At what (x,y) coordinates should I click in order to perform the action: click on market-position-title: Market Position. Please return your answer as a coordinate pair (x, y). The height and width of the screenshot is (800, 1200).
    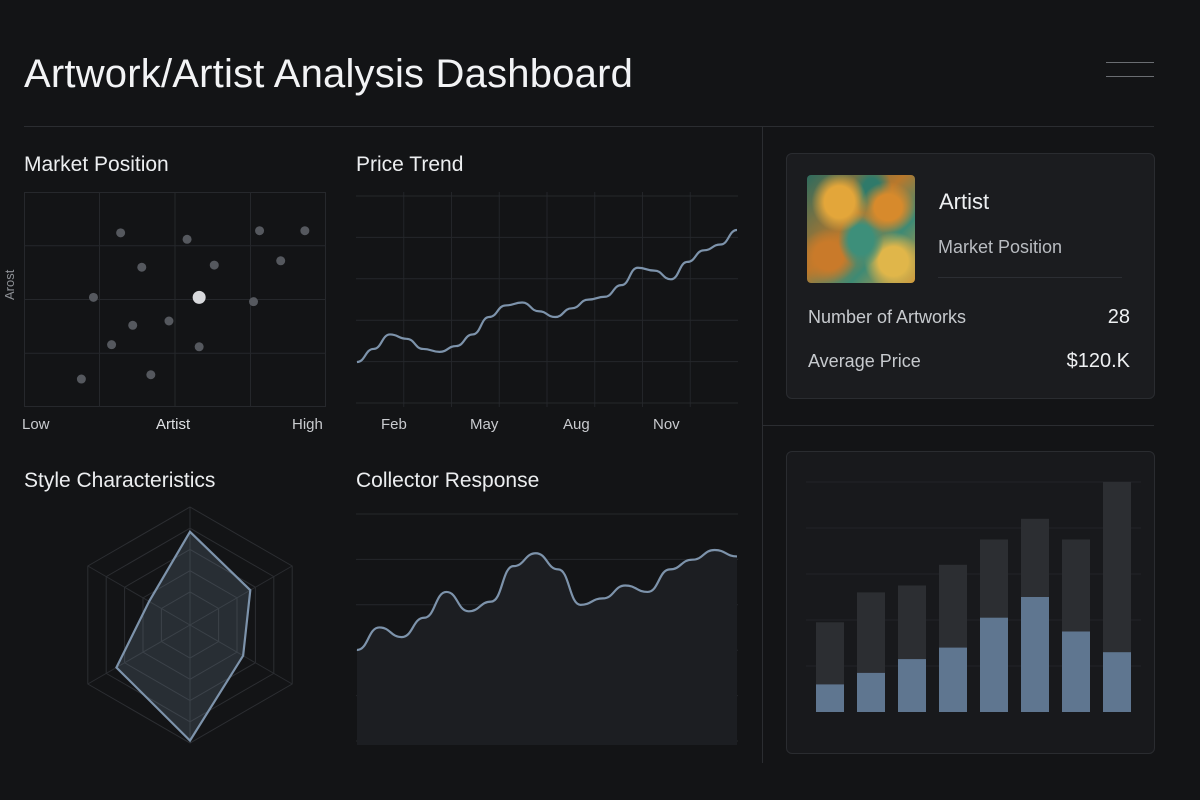
    Looking at the image, I should click on (96, 164).